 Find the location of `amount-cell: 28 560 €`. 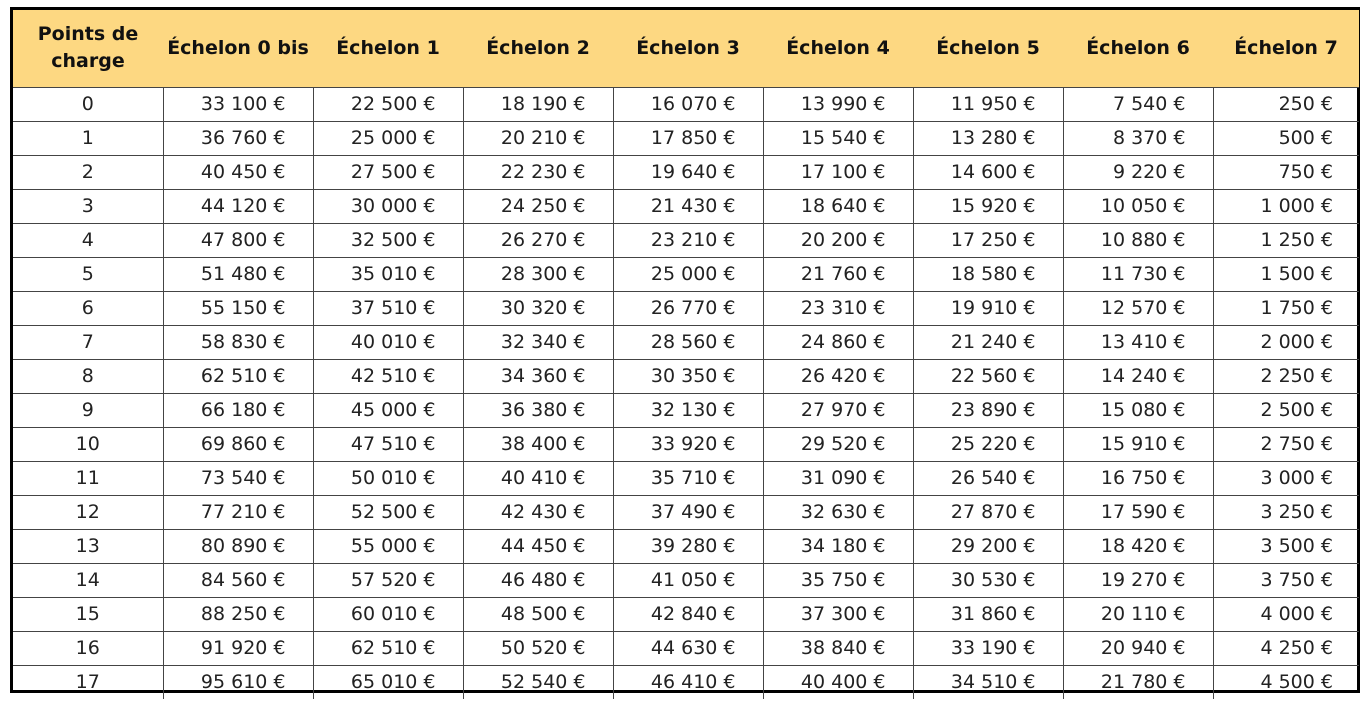

amount-cell: 28 560 € is located at coordinates (687, 341).